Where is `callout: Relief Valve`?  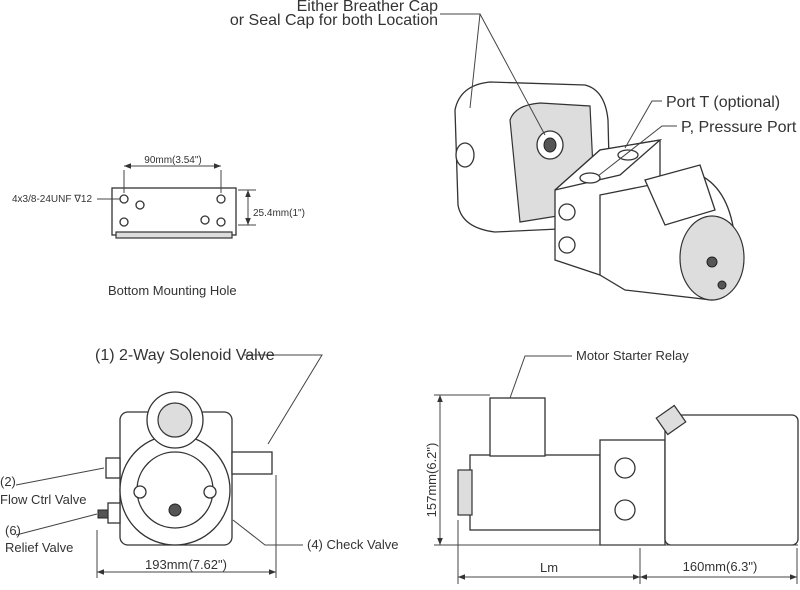 callout: Relief Valve is located at coordinates (39, 547).